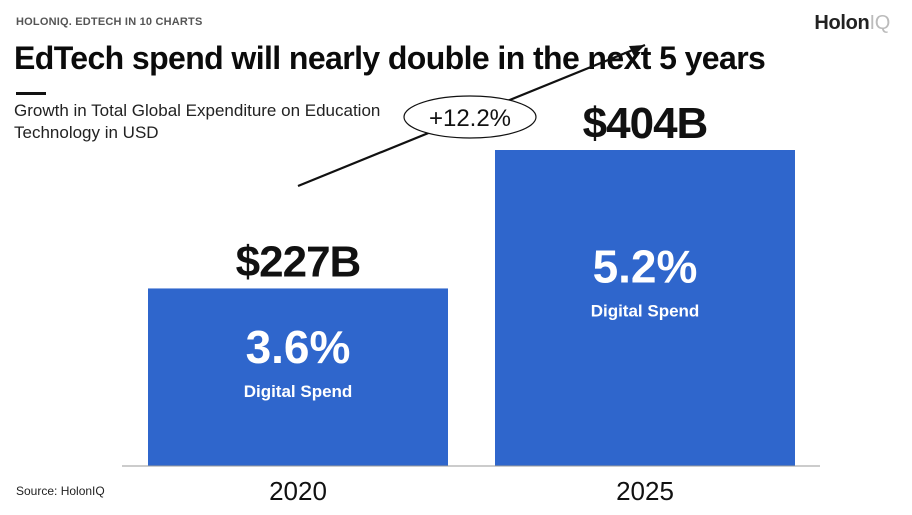 The height and width of the screenshot is (515, 912). What do you see at coordinates (637, 50) in the screenshot?
I see `growth-arrow-head` at bounding box center [637, 50].